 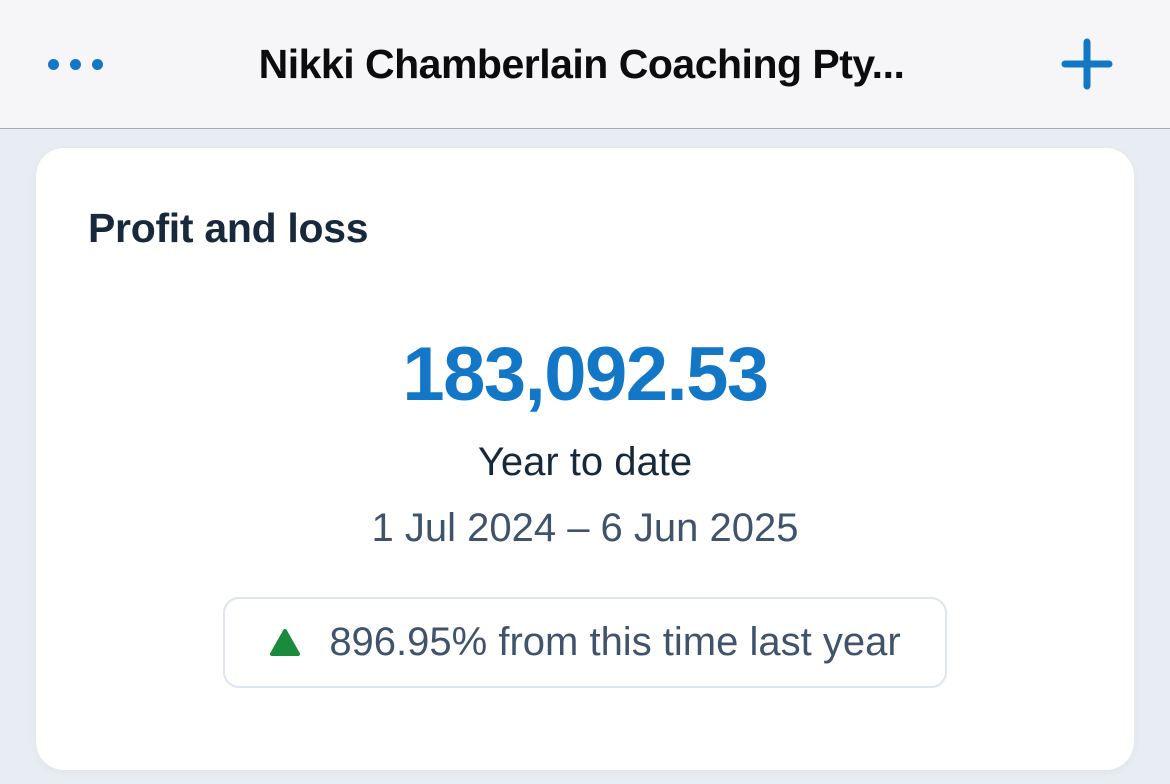 I want to click on comparison-row: 896.95% from this time last year, so click(x=585, y=642).